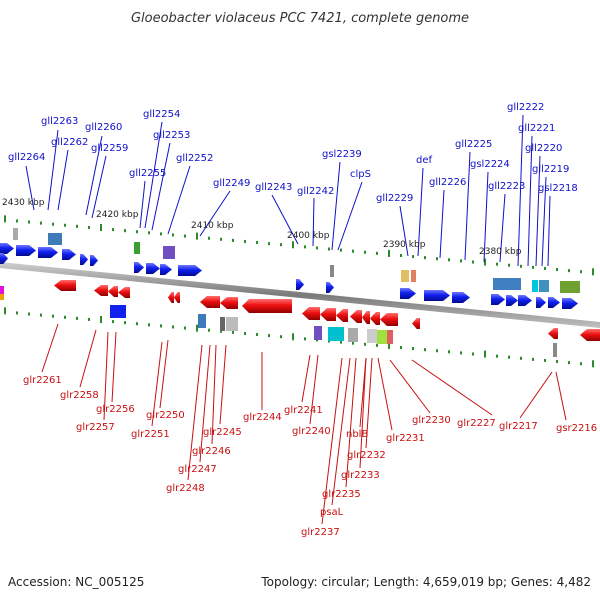 This screenshot has height=600, width=600. Describe the element at coordinates (473, 144) in the screenshot. I see `gene-label: gll2225` at that location.